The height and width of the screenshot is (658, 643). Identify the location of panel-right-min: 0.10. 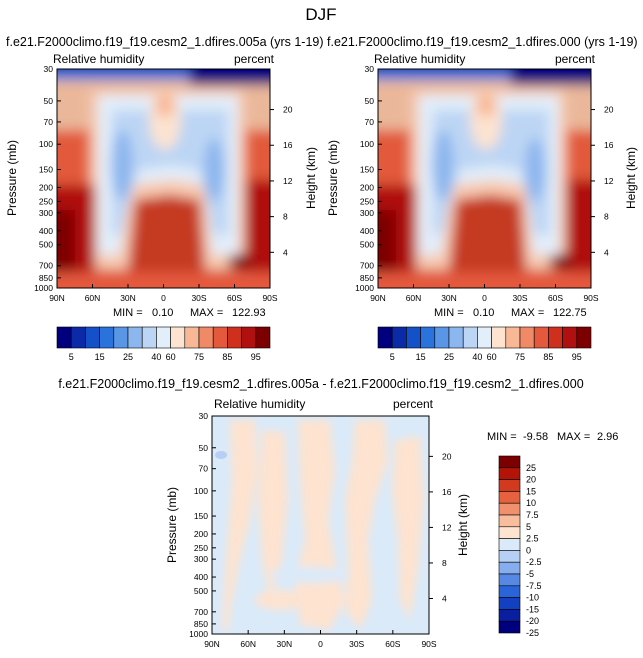
(483, 313).